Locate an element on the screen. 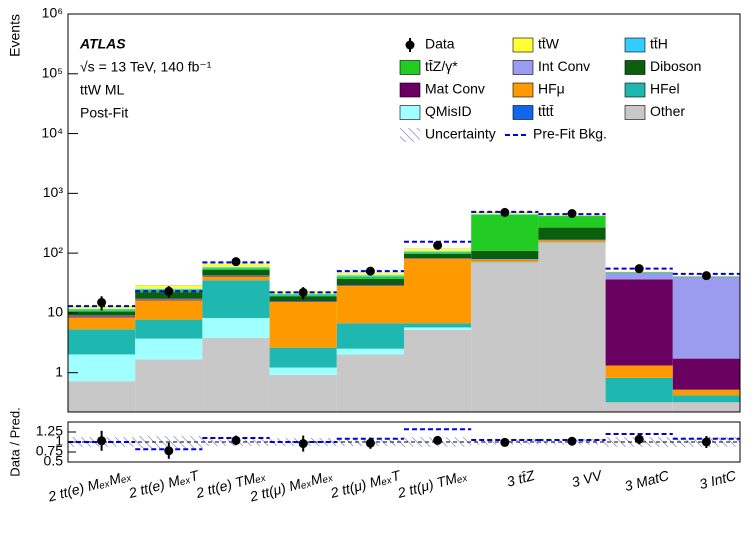 The height and width of the screenshot is (533, 755). legend-label: Diboson is located at coordinates (675, 66).